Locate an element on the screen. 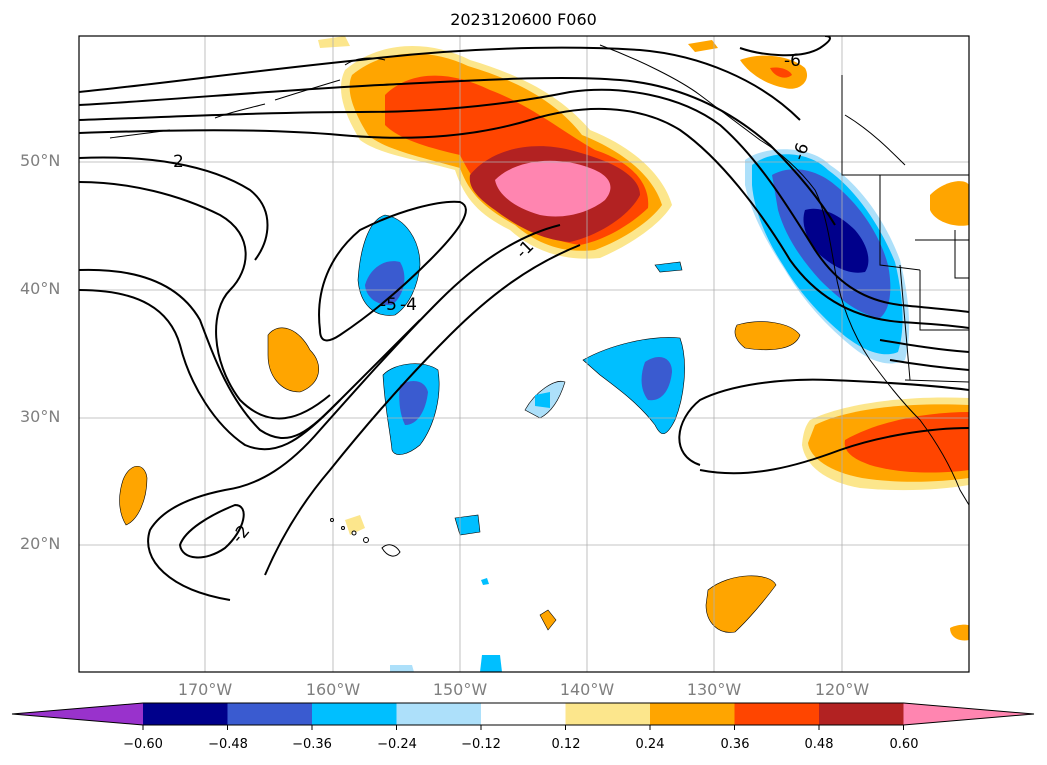 This screenshot has height=765, width=1047. positive-anomaly-baja is located at coordinates (885, 444).